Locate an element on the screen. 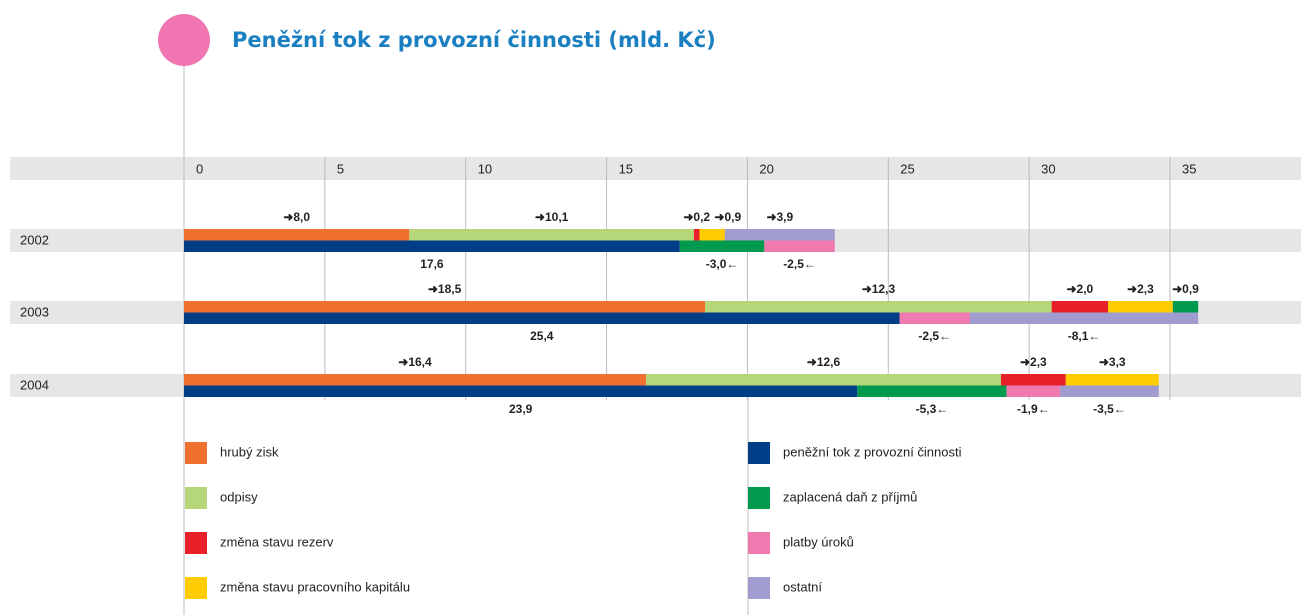  value-label: ➜18,5 is located at coordinates (445, 289).